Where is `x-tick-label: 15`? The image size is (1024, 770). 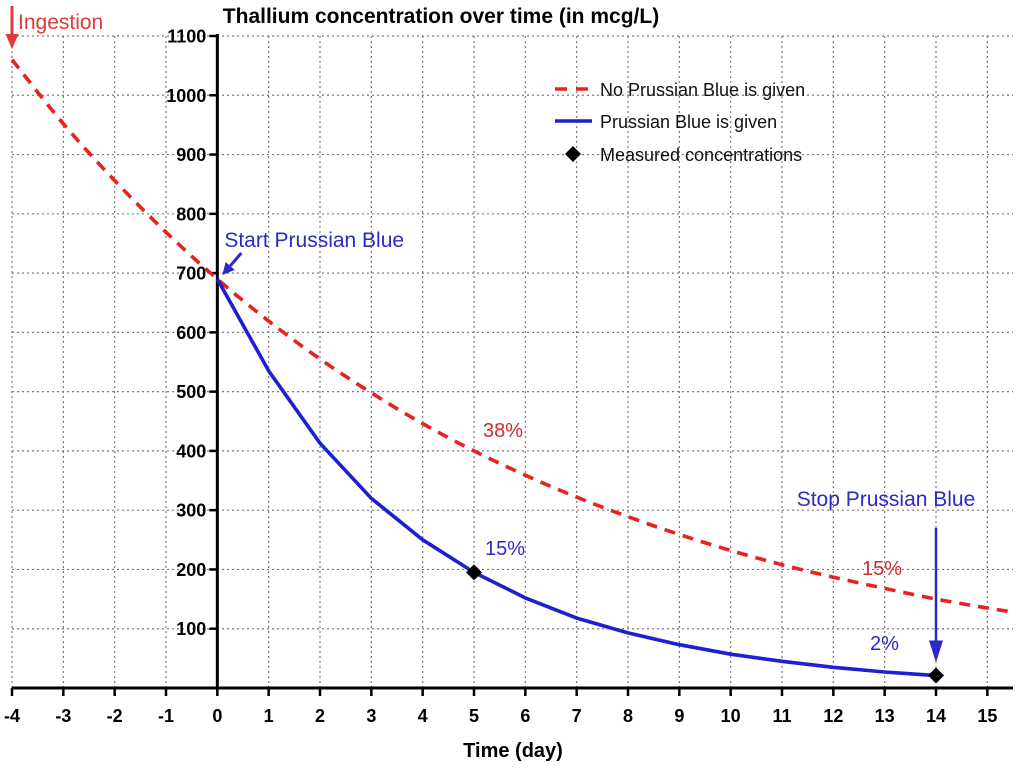
x-tick-label: 15 is located at coordinates (987, 716).